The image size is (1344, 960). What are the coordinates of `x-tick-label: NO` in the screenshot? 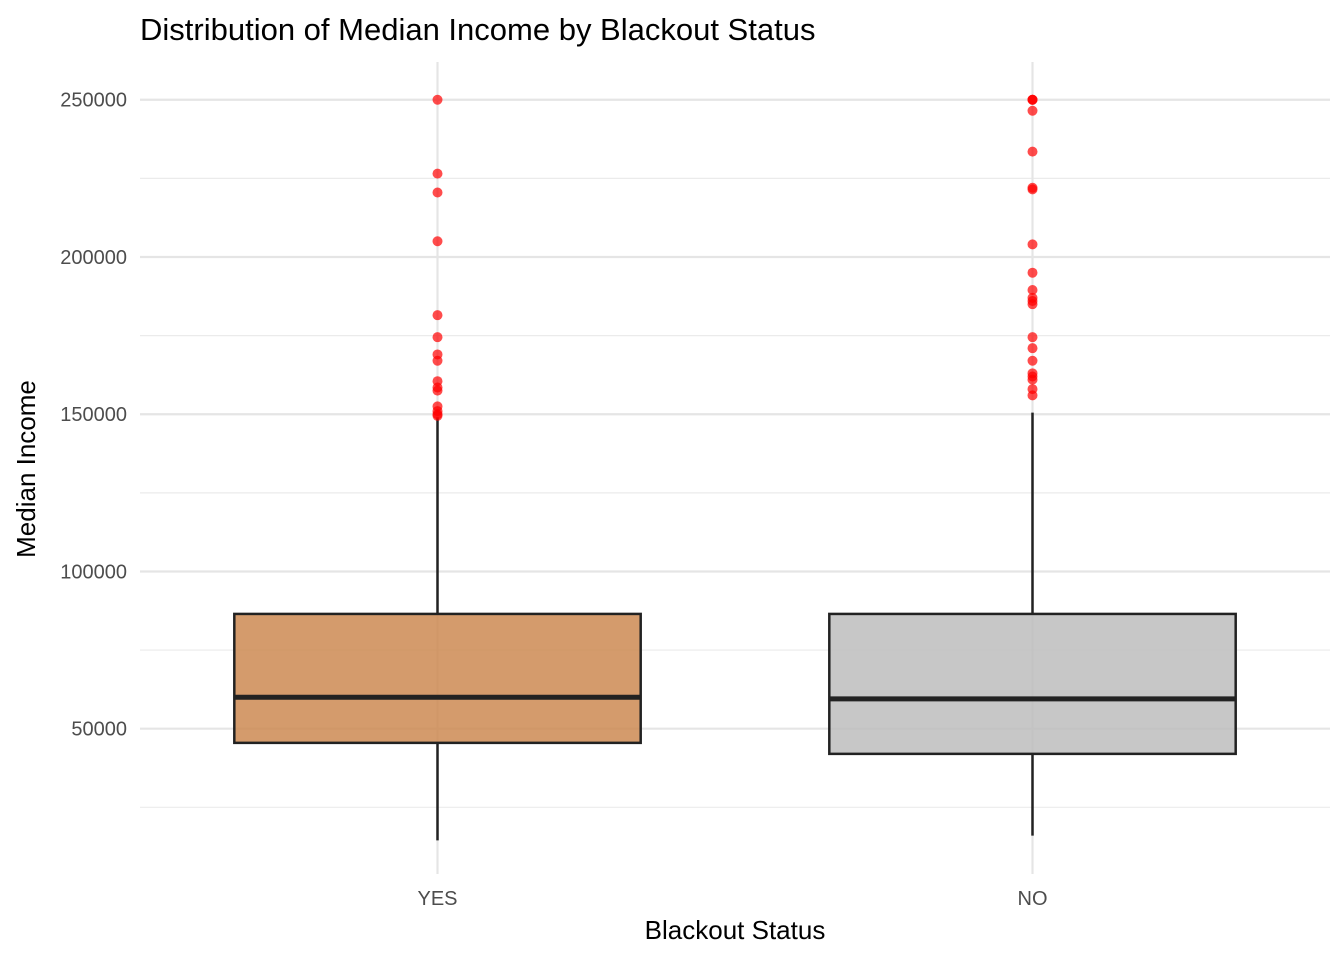 It's located at (1033, 899).